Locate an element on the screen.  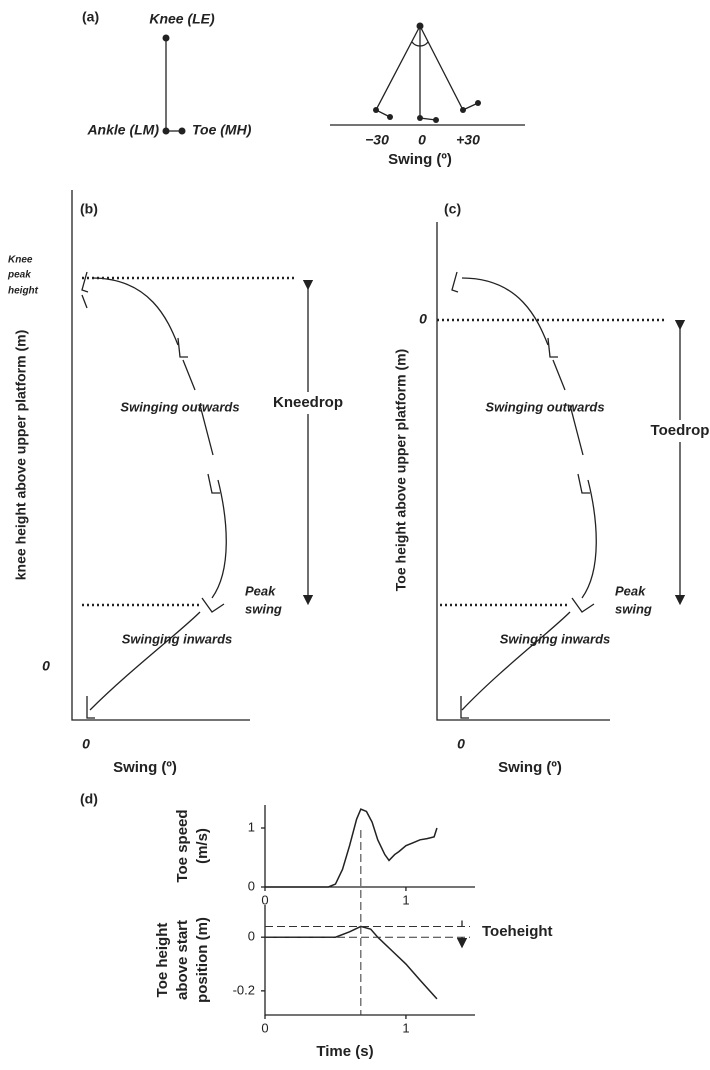
panel-label: (a) is located at coordinates (90, 17).